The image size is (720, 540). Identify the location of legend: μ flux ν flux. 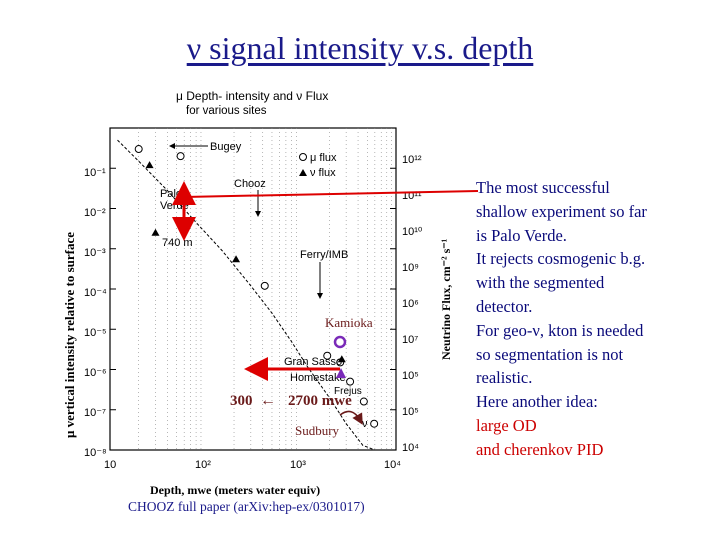
(318, 165).